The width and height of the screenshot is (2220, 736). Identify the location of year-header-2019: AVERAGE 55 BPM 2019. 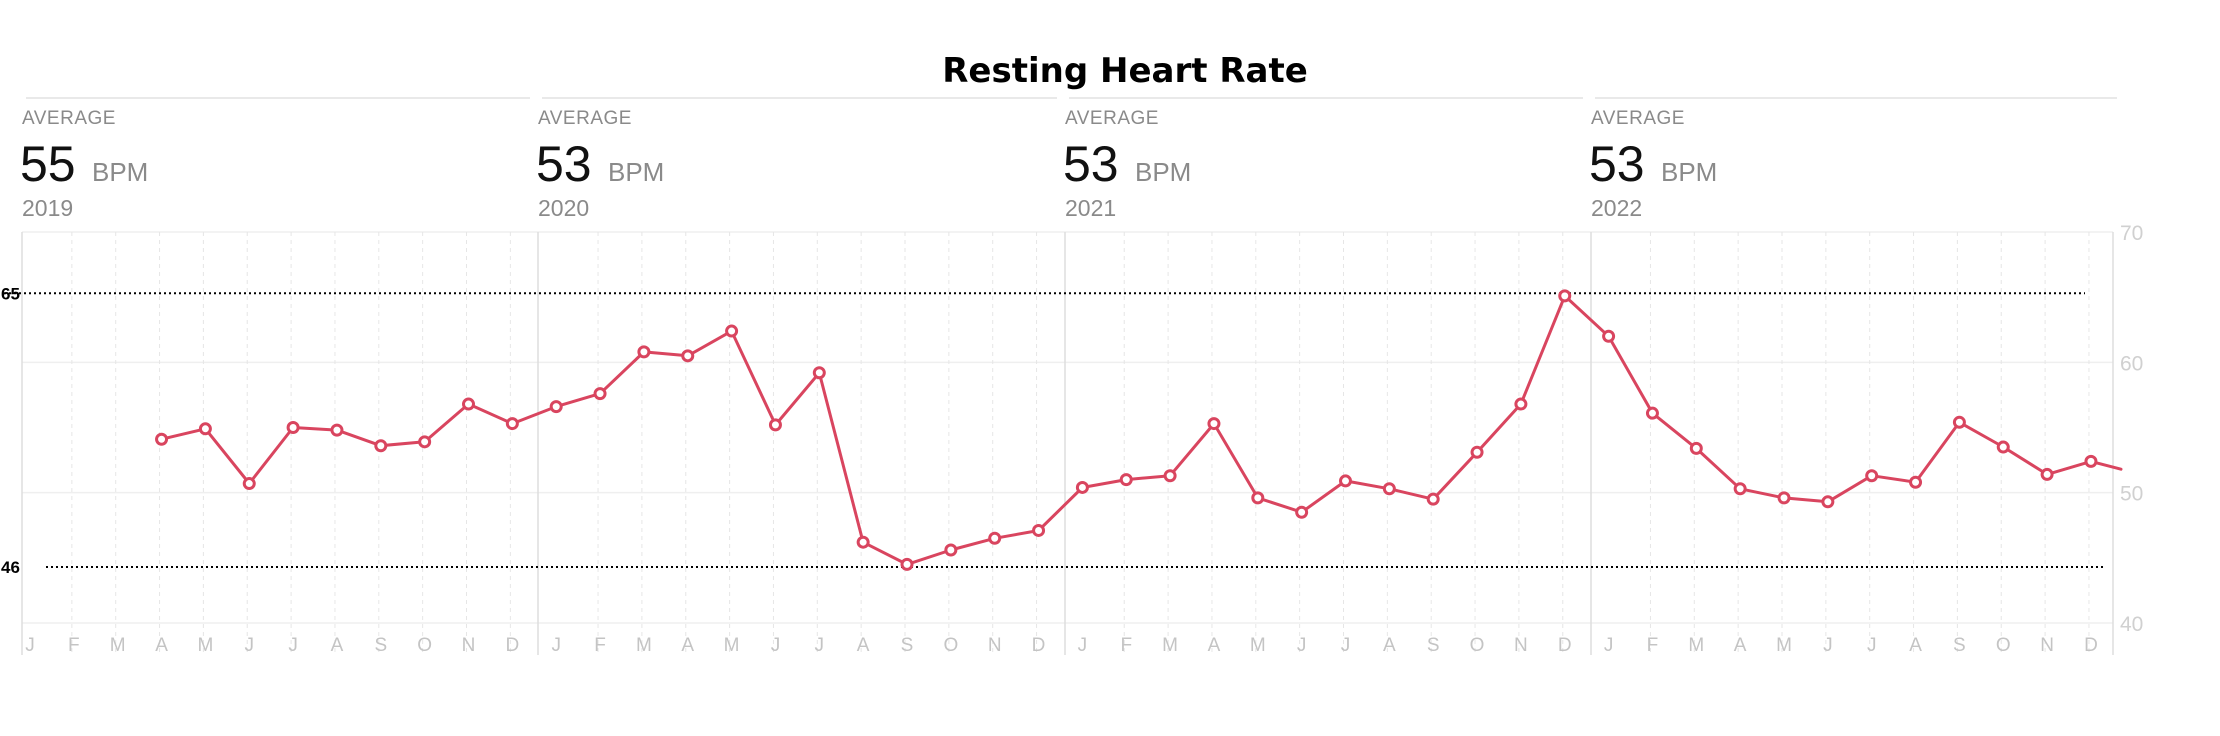
(275, 159).